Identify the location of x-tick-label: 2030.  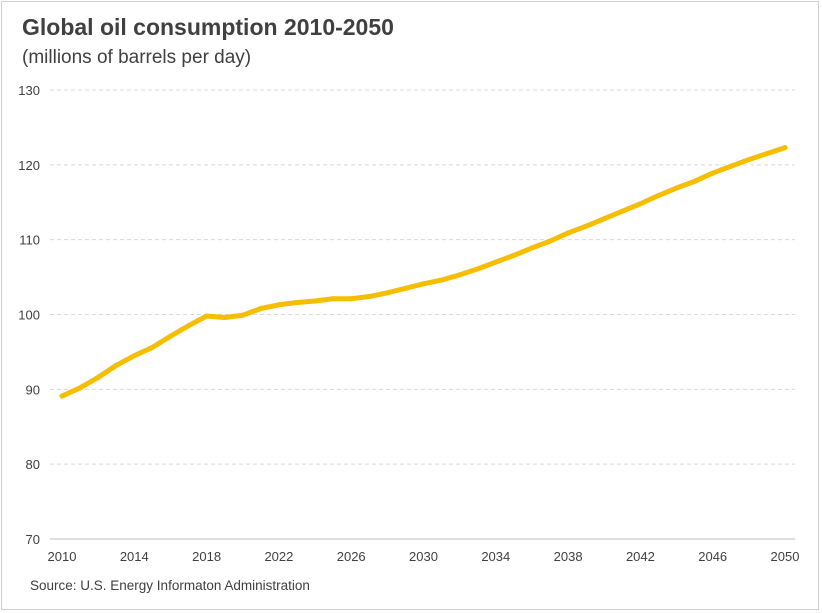
(423, 556).